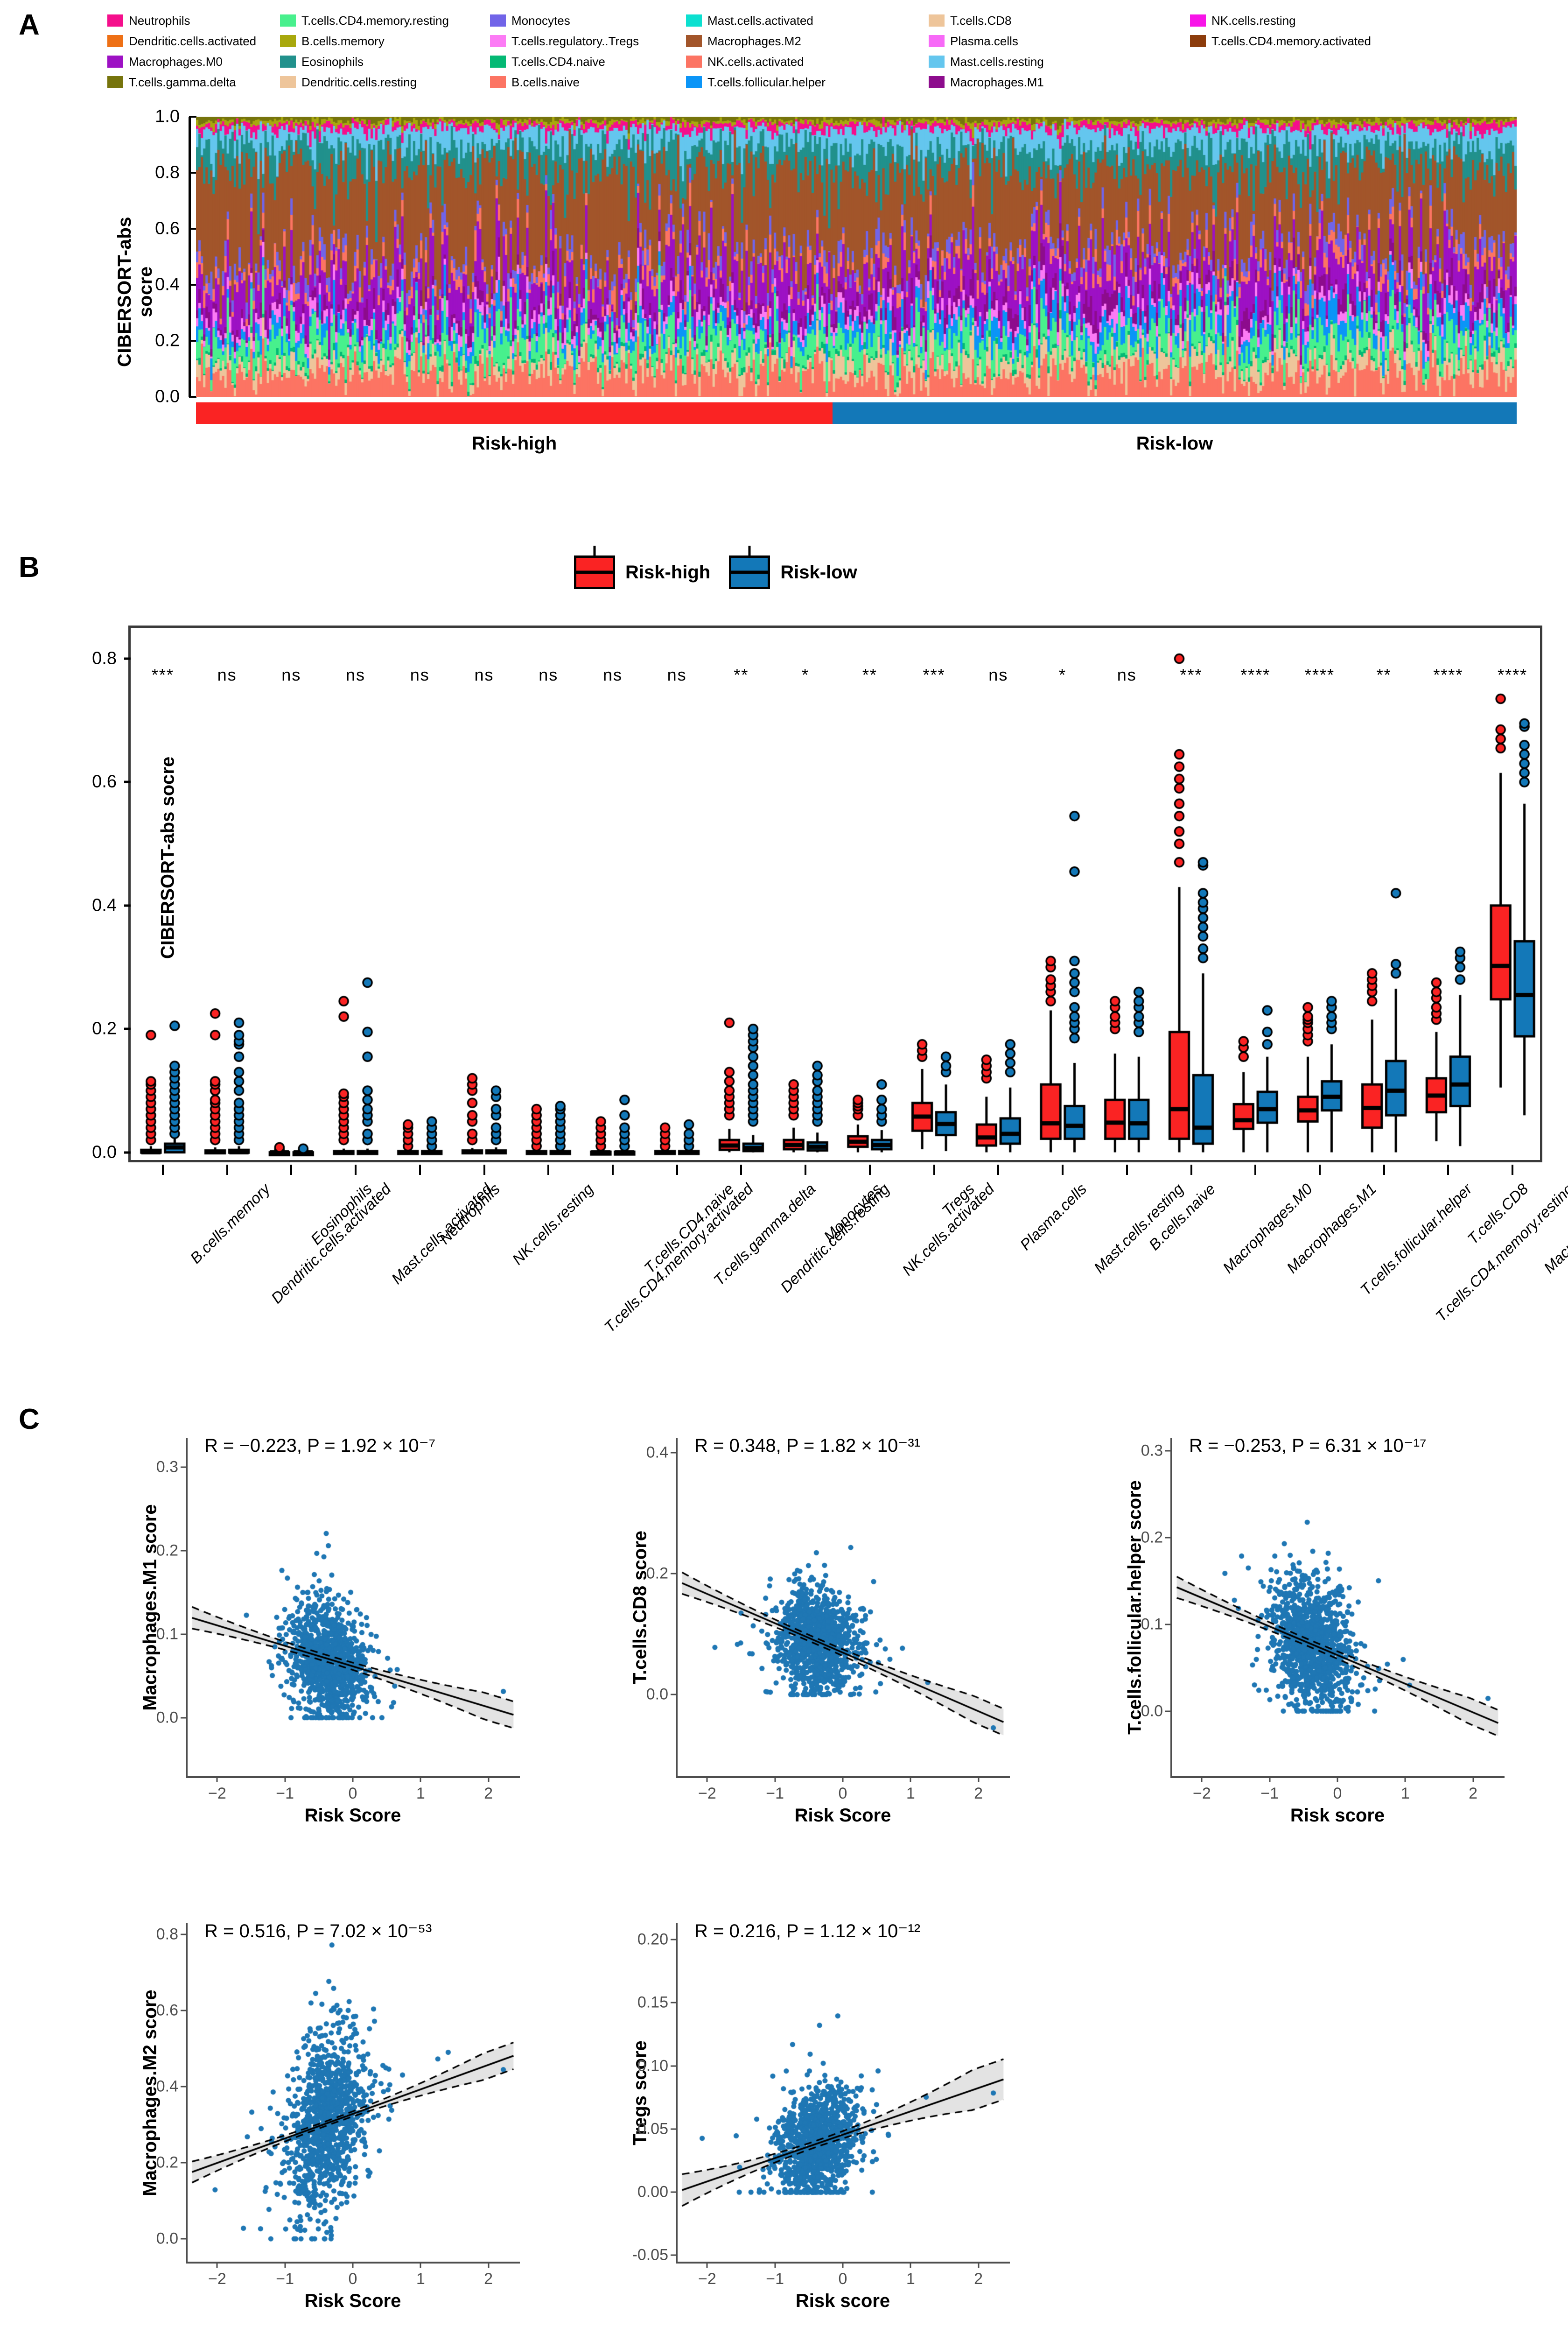  Describe the element at coordinates (807, 20) in the screenshot. I see `legend-item-mast-cells-activated: Mast.cells.activated` at that location.